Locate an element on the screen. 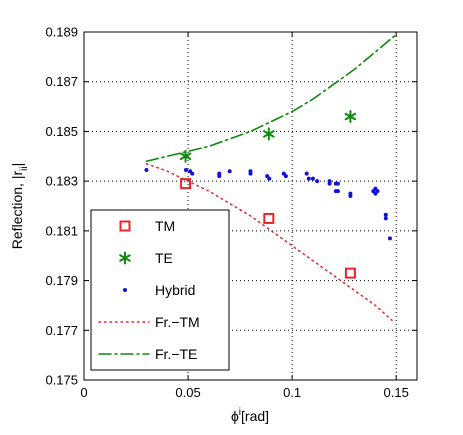  y-tick-label: 0.177 is located at coordinates (61, 330).